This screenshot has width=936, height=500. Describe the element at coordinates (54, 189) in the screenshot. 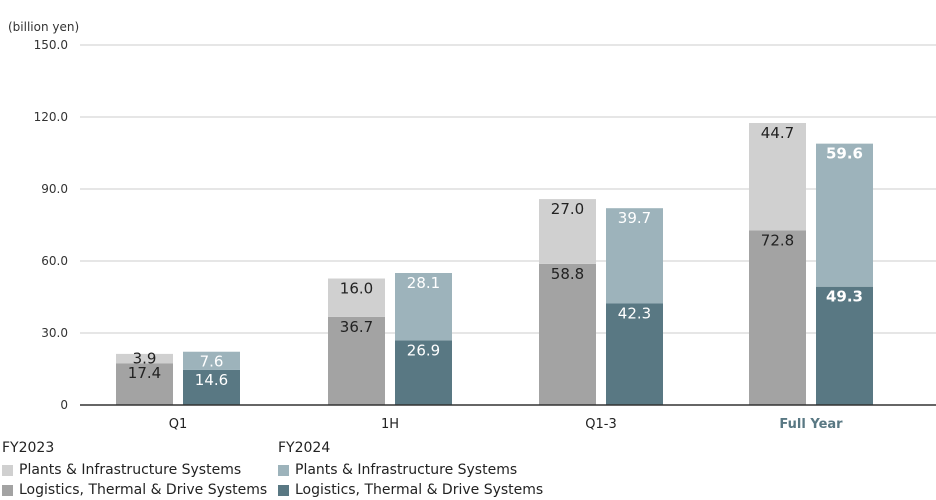

I see `y-tick-label: 90.0` at that location.